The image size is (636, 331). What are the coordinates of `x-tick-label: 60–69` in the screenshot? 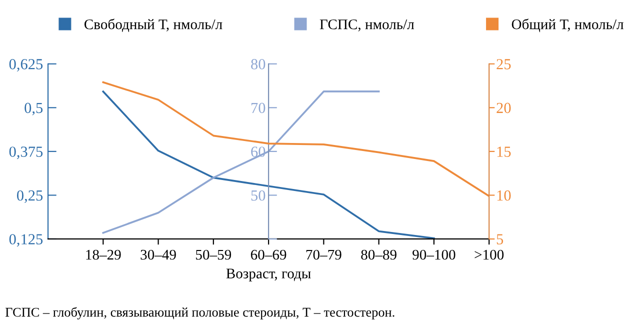 It's located at (268, 255).